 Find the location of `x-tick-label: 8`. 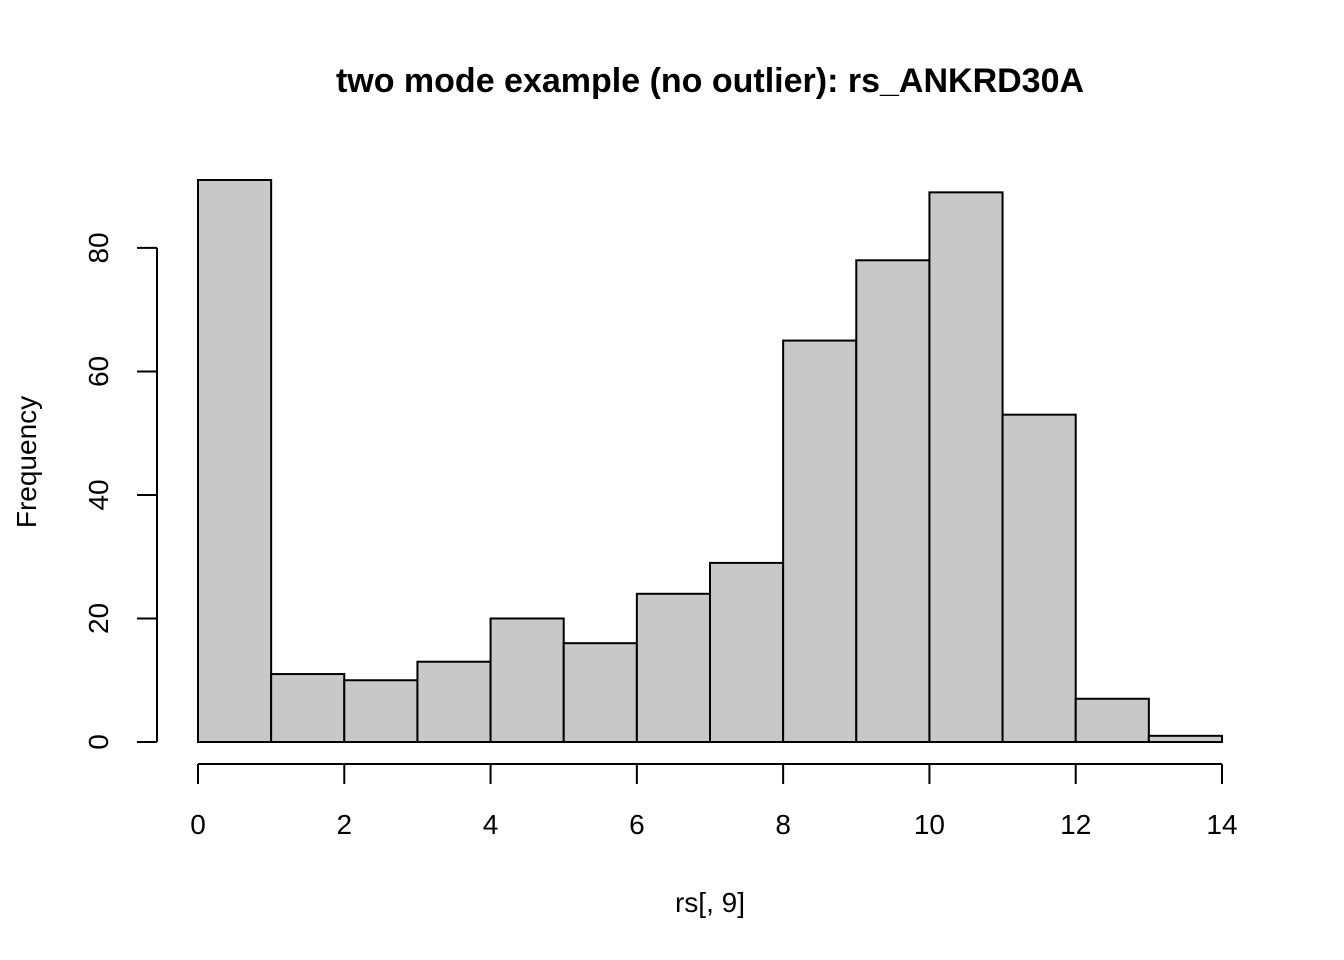

x-tick-label: 8 is located at coordinates (783, 824).